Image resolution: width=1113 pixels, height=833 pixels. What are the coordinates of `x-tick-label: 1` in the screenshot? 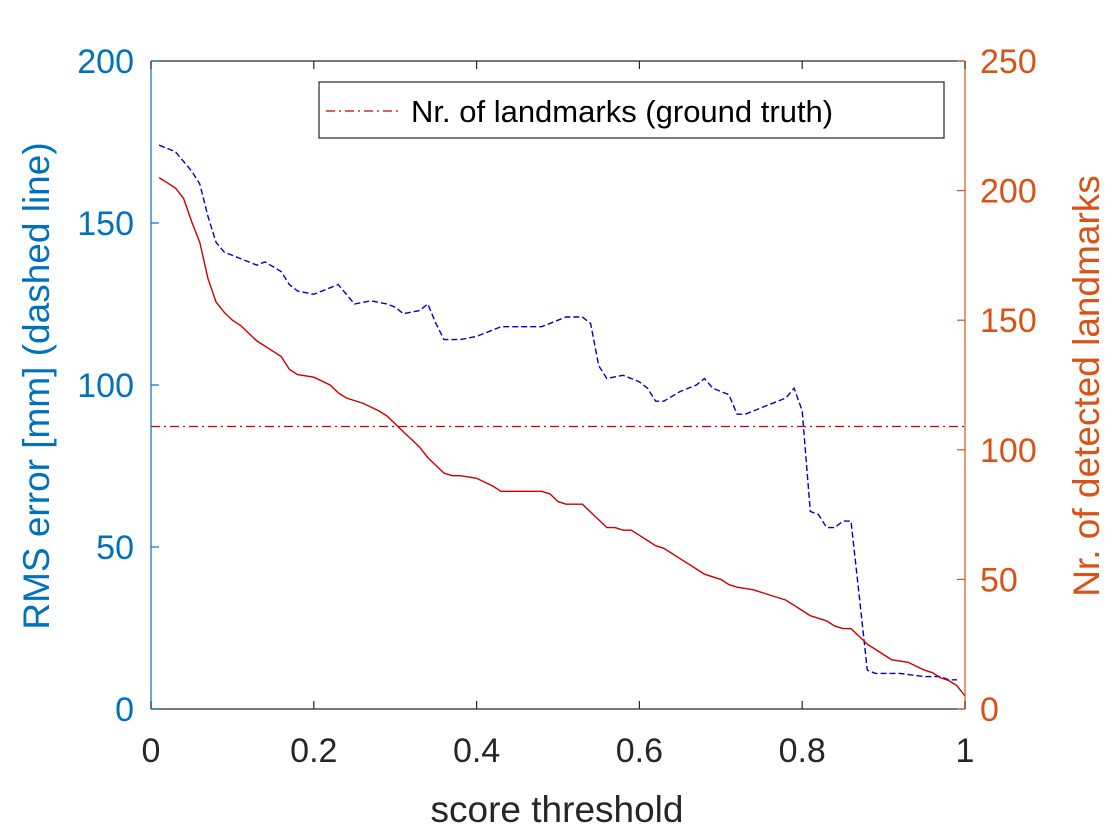 It's located at (965, 751).